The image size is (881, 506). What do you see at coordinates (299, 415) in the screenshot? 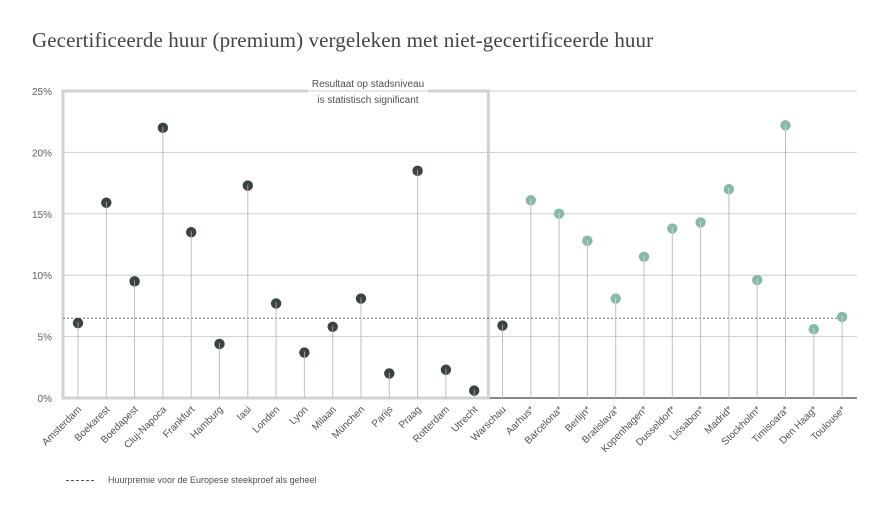
I see `x-tick-label: Lyon` at bounding box center [299, 415].